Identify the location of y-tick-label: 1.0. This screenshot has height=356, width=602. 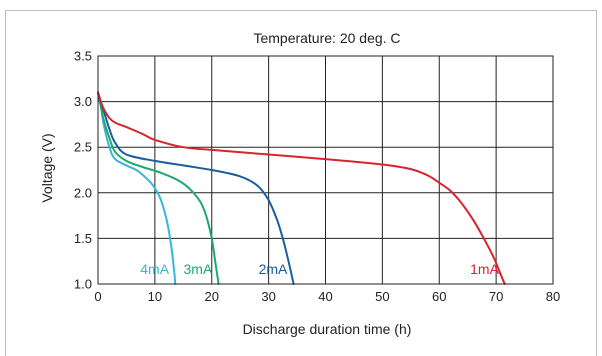
(83, 284).